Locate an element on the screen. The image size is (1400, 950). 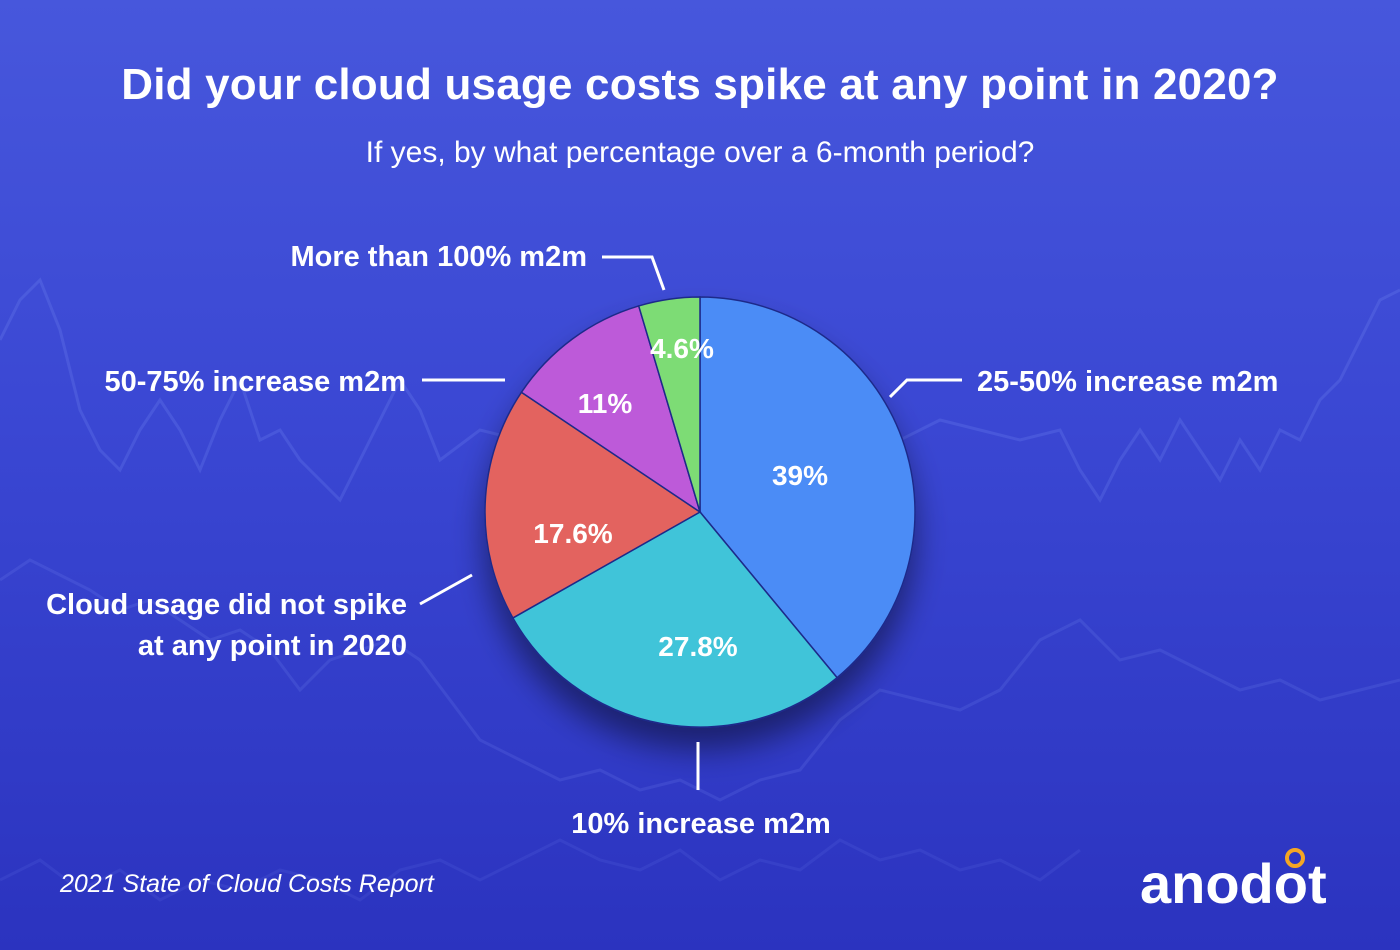
brand-accent-dot is located at coordinates (1295, 858).